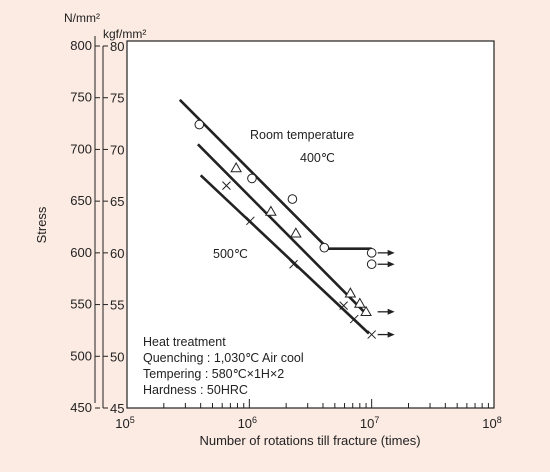  I want to click on left-tick-label: 800, so click(81, 45).